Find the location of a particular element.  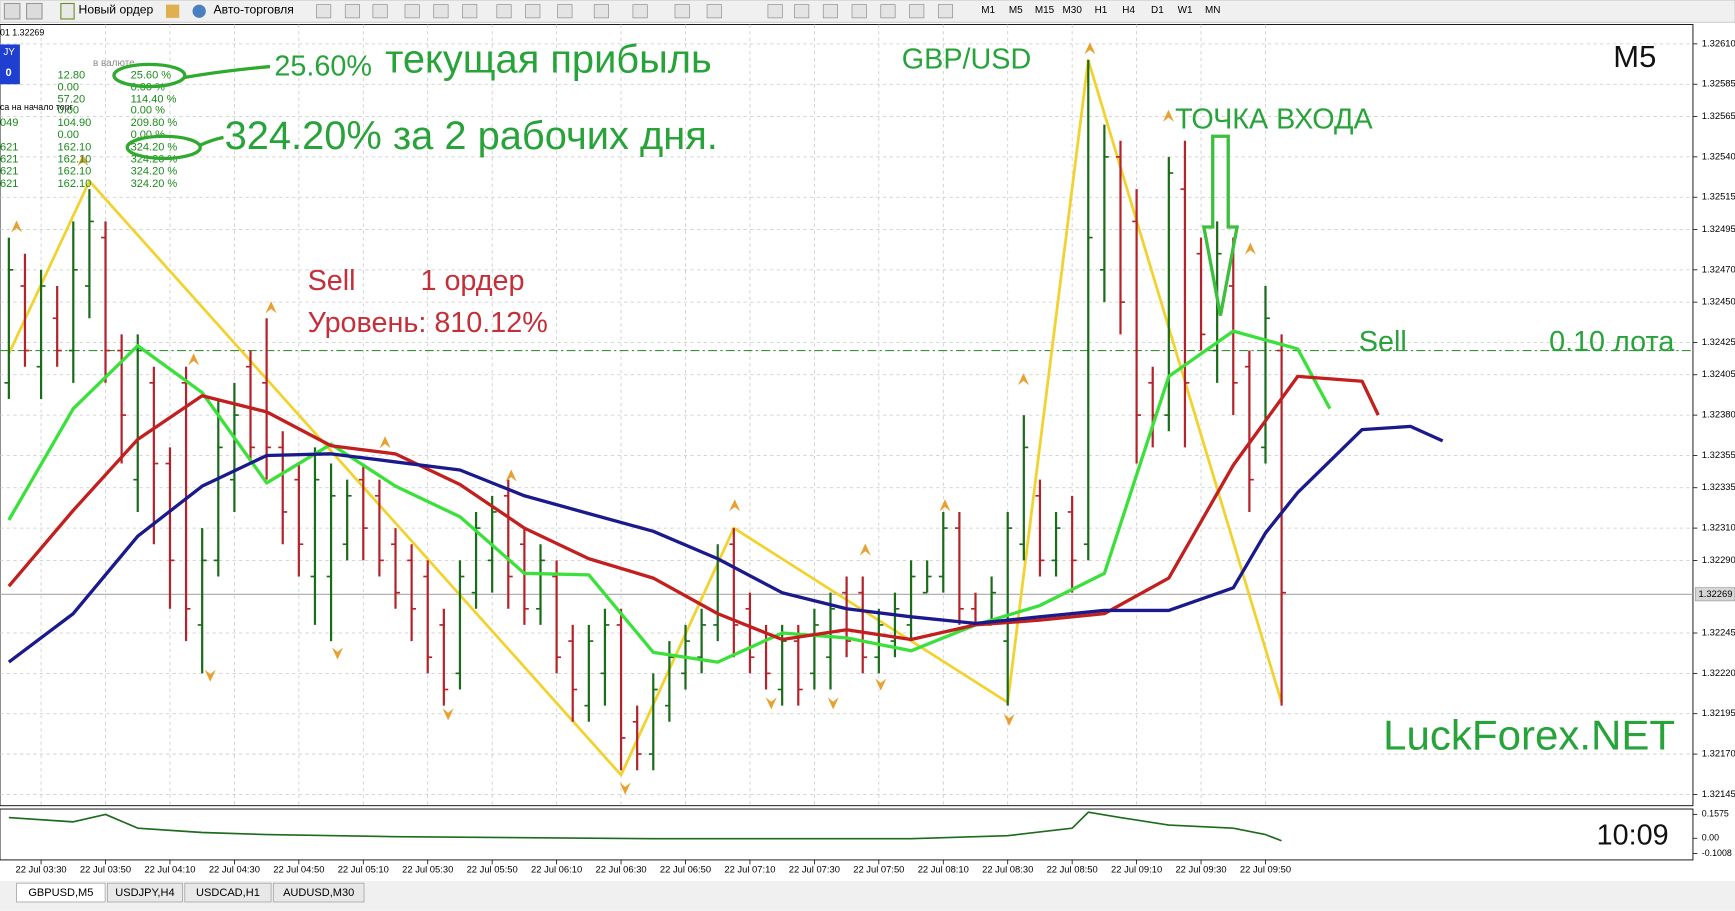

row-percent: 25.60 % is located at coordinates (151, 75).